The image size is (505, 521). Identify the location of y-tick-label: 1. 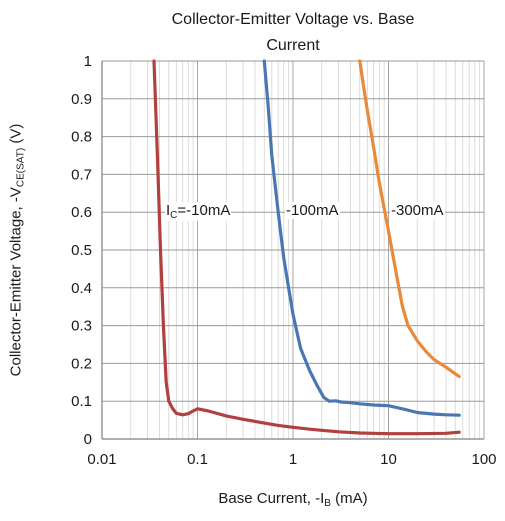
(88, 61).